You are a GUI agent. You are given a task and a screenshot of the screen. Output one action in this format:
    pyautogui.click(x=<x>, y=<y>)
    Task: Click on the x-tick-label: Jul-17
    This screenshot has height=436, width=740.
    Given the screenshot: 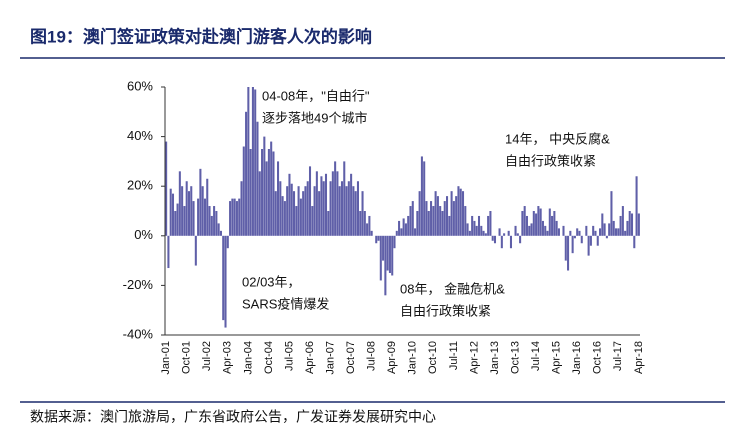 What is the action you would take?
    pyautogui.click(x=618, y=356)
    